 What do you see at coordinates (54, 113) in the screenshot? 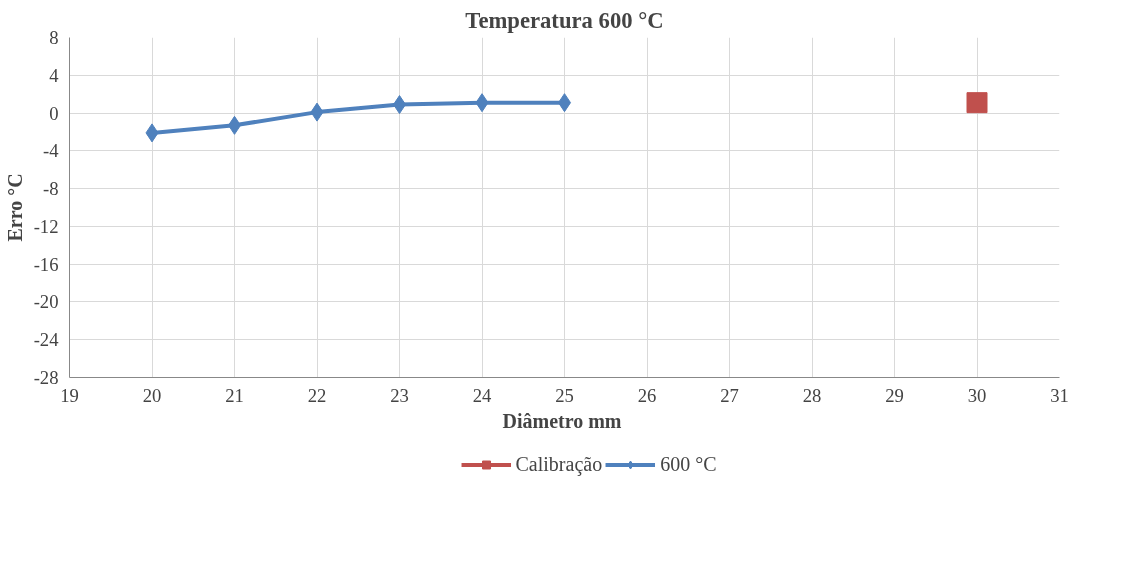
I see `y-tick-label: 0` at bounding box center [54, 113].